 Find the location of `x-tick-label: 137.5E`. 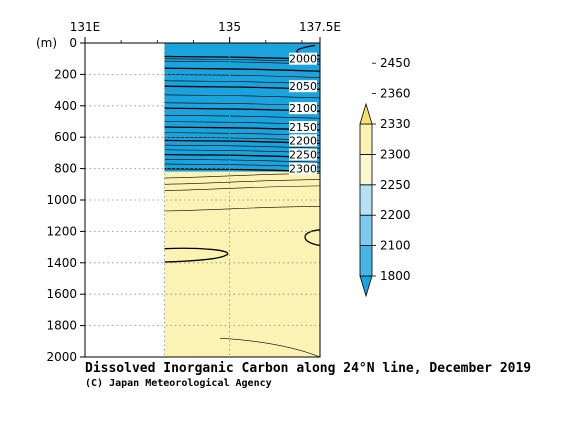

x-tick-label: 137.5E is located at coordinates (320, 27).